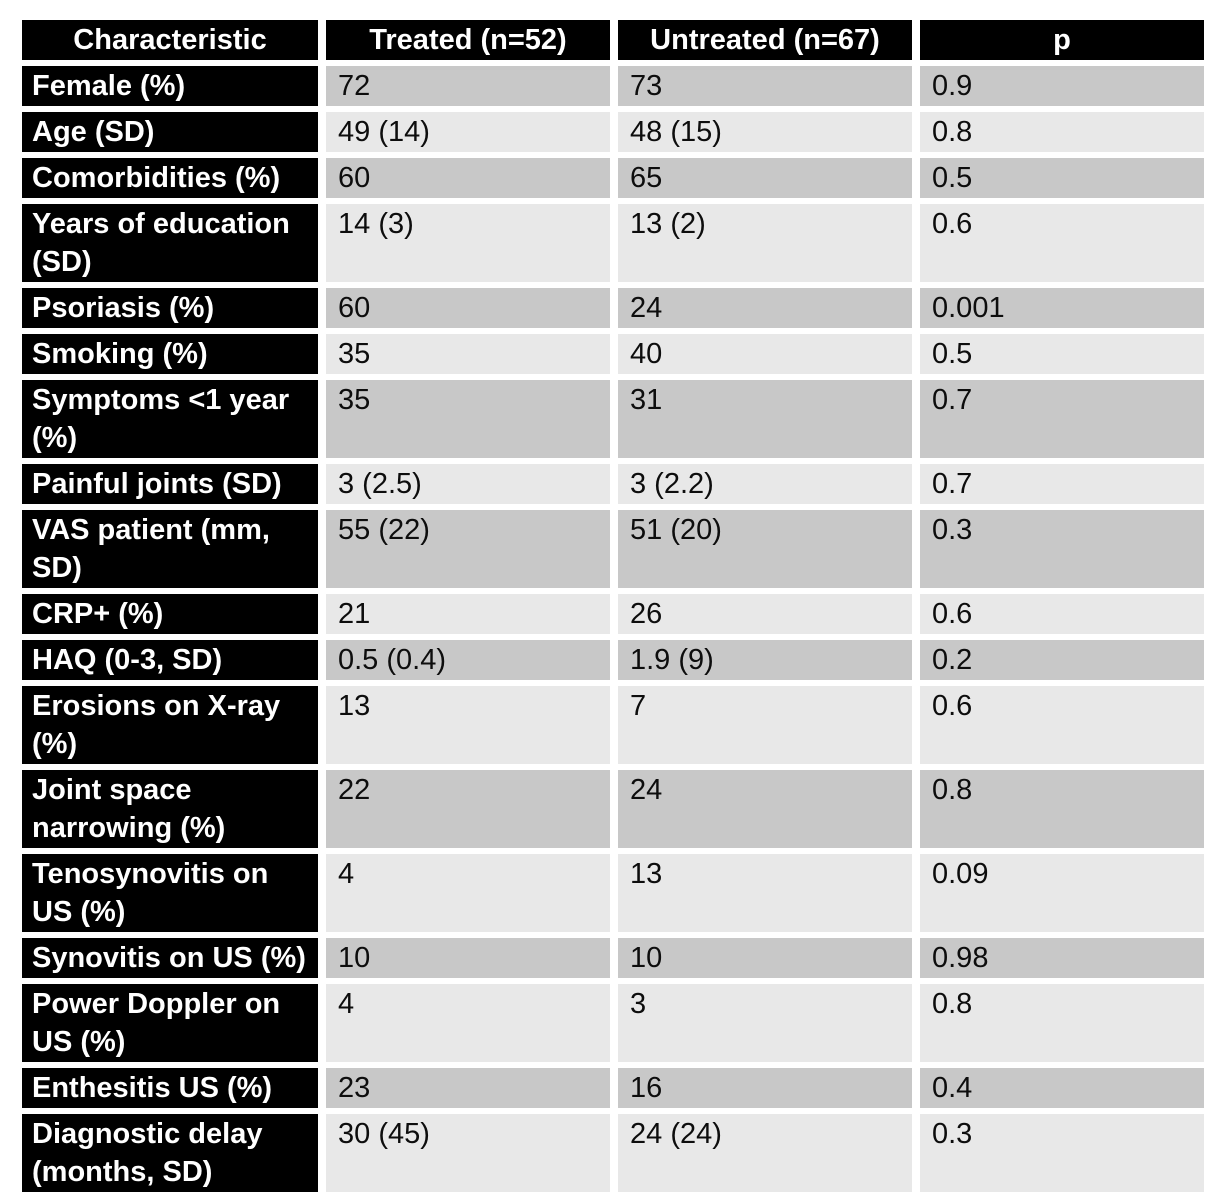 This screenshot has width=1226, height=1198. Describe the element at coordinates (170, 614) in the screenshot. I see `row-label-cell: CRP+ (%)` at that location.